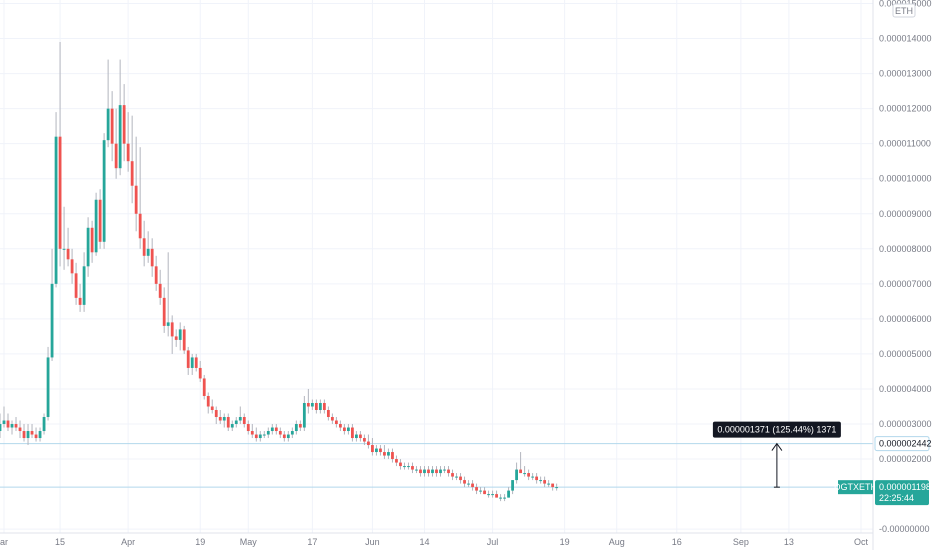 The height and width of the screenshot is (550, 932). What do you see at coordinates (861, 542) in the screenshot?
I see `x-tick-label: Oct` at bounding box center [861, 542].